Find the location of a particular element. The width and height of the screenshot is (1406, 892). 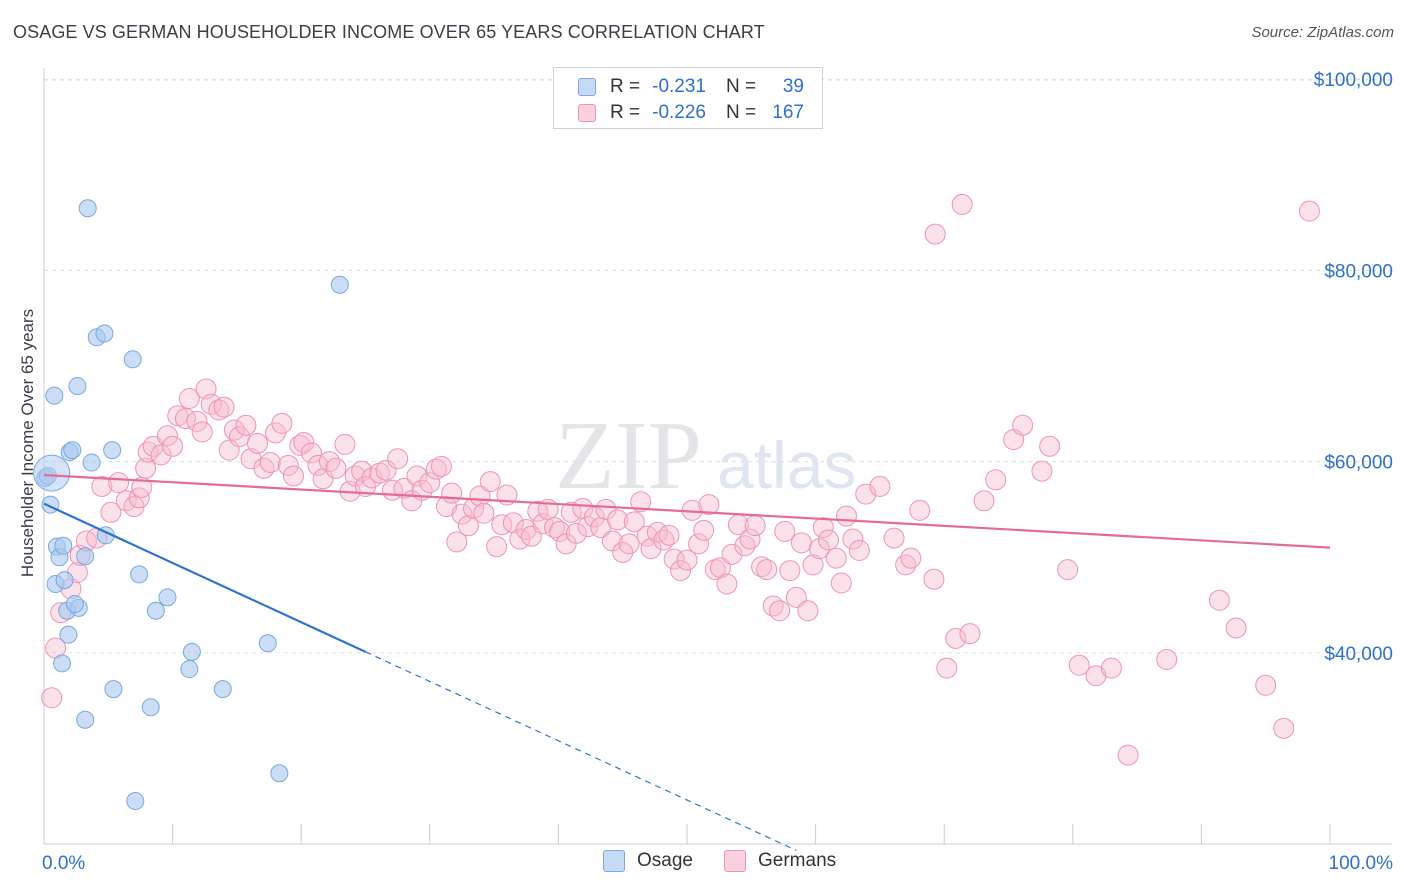

series-legend: Osage Germans is located at coordinates (703, 864).